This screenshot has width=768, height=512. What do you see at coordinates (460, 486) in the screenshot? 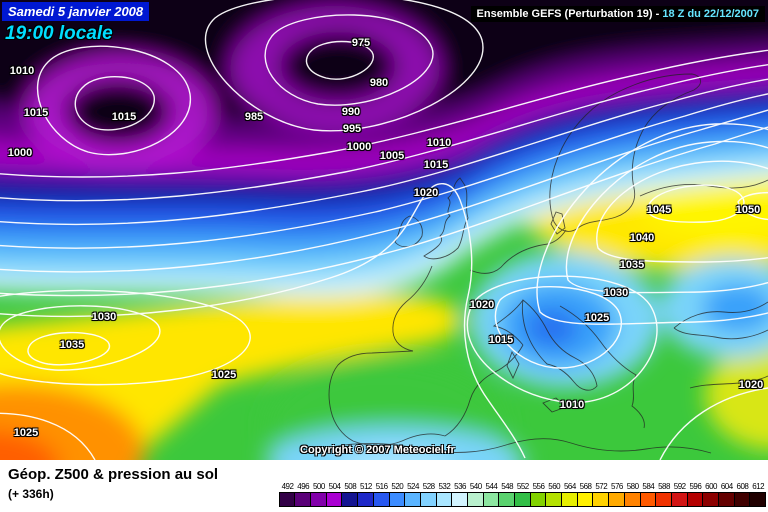
I see `scale-value: 536` at bounding box center [460, 486].